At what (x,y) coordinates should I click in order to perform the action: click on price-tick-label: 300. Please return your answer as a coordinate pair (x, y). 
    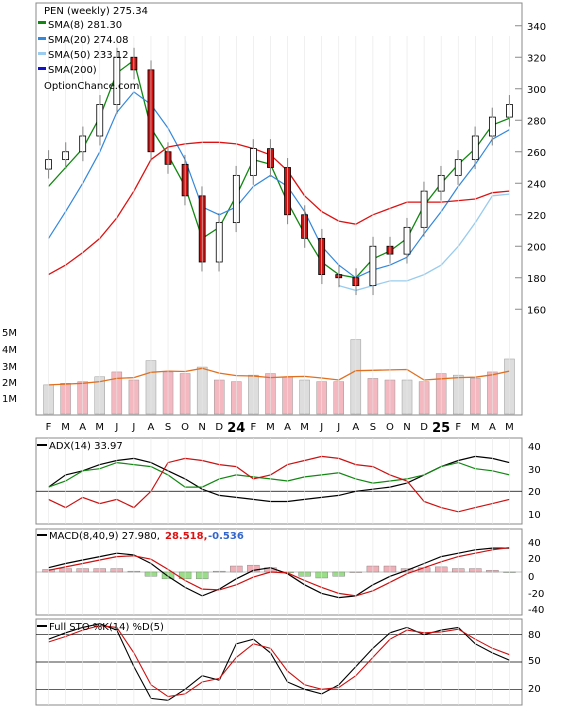
    Looking at the image, I should click on (536, 90).